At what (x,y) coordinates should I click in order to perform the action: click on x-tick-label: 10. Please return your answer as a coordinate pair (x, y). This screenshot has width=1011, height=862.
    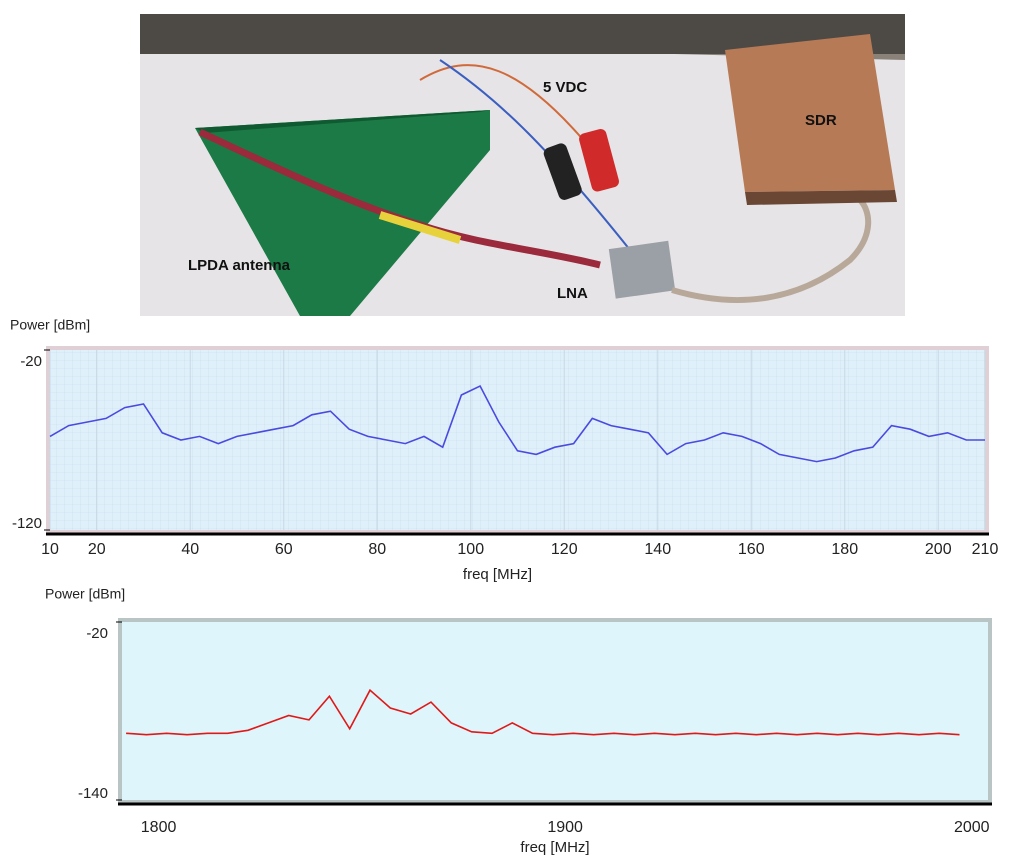
    Looking at the image, I should click on (50, 549).